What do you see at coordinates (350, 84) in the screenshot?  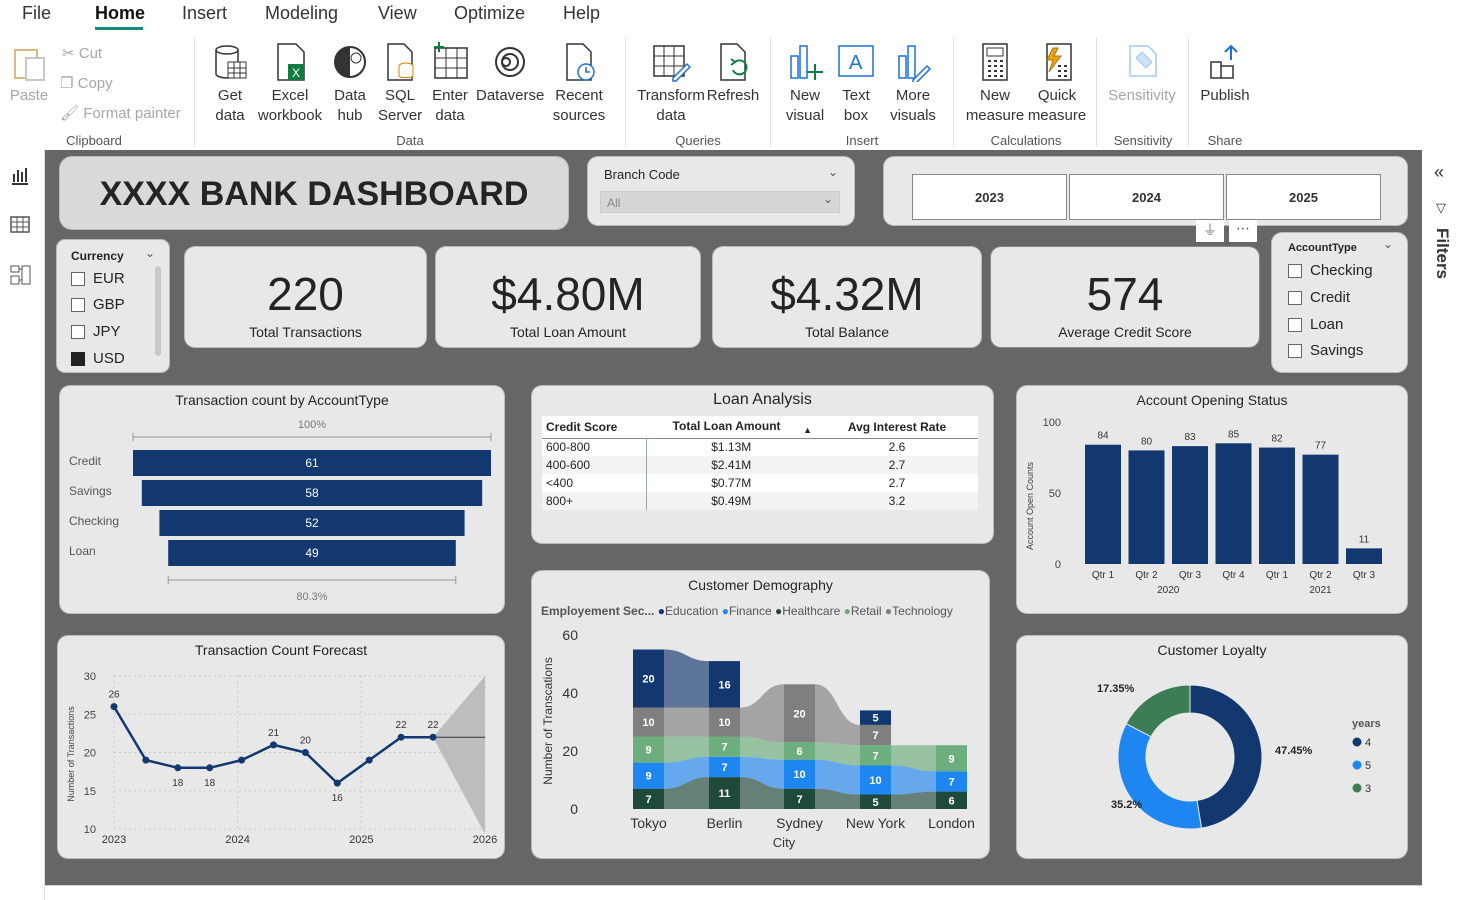 I see `data-hub-button: Data hub` at bounding box center [350, 84].